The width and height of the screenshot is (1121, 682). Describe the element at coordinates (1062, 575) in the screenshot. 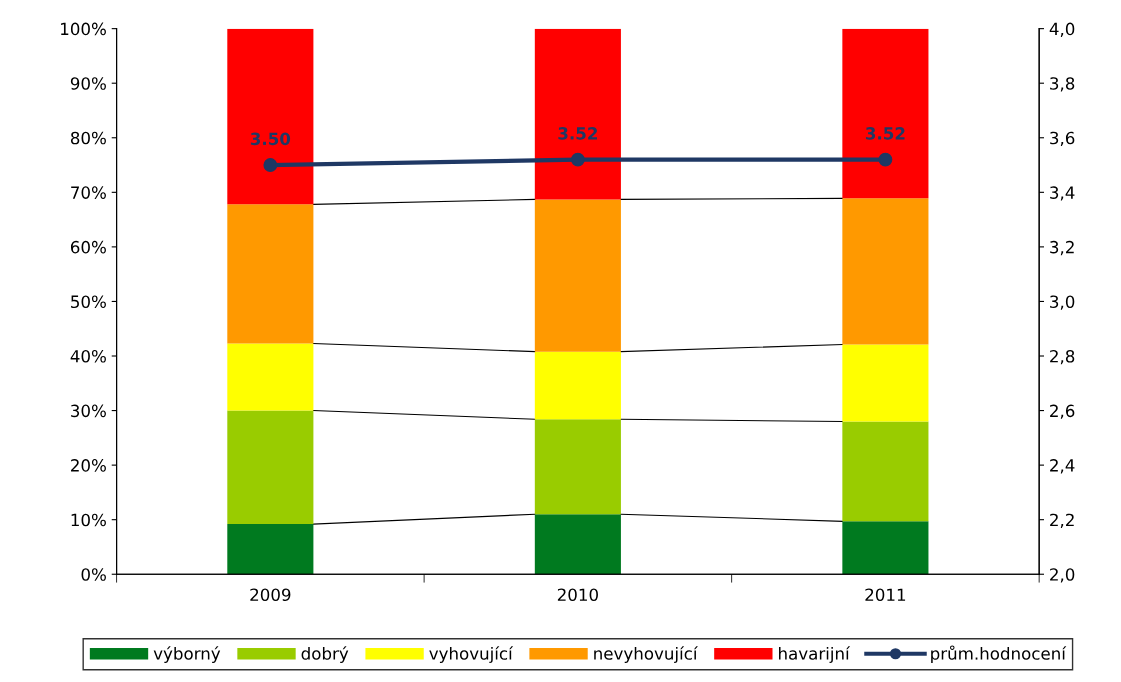

I see `y2-tick-label: 2,0` at that location.